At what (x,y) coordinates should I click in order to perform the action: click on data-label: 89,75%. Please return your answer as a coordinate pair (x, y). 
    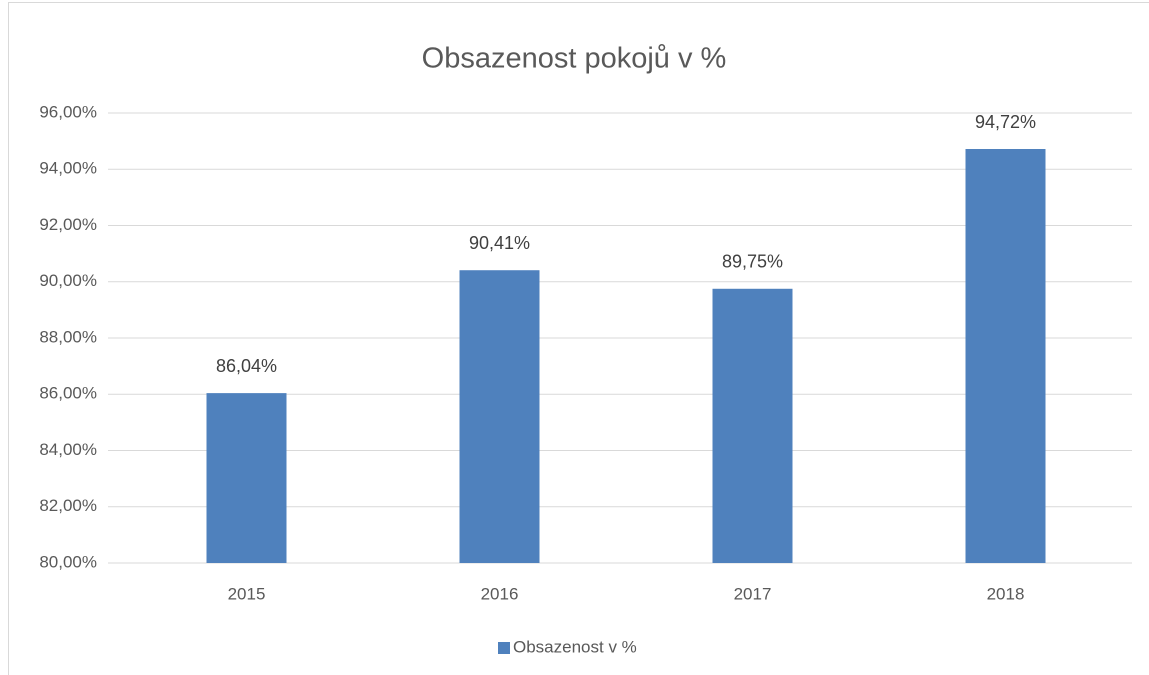
    Looking at the image, I should click on (752, 262).